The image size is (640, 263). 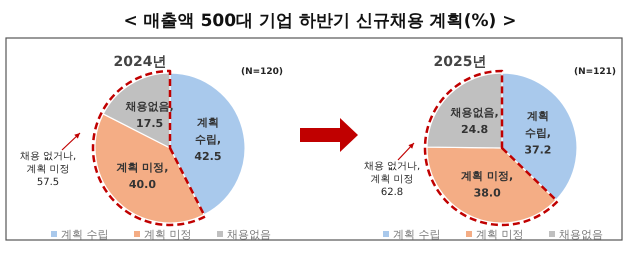 What do you see at coordinates (262, 72) in the screenshot?
I see `text: (N=120)` at bounding box center [262, 72].